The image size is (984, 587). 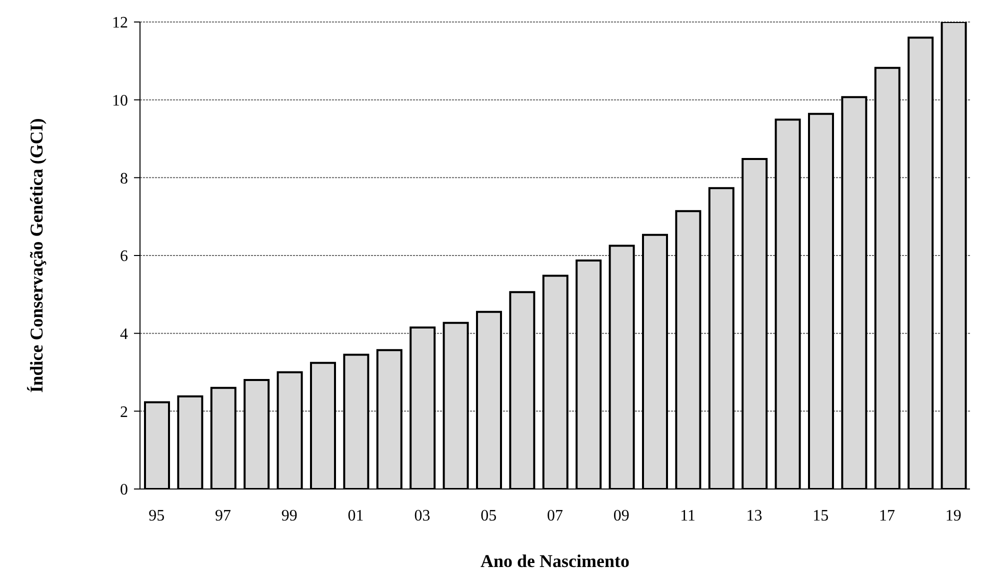 I want to click on y-axis-title: Índice Conservação Genética (GCI), so click(x=36, y=255).